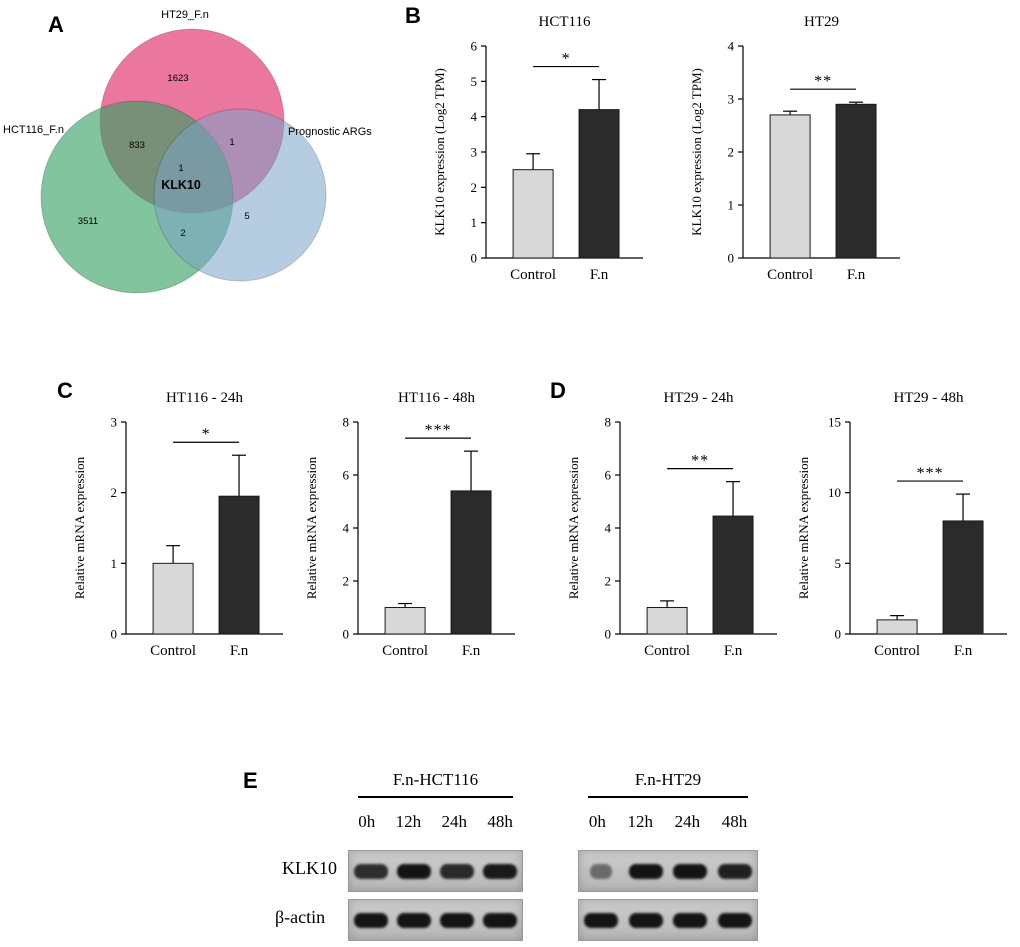 The height and width of the screenshot is (947, 1020). I want to click on blot-group-title-hct116: F.n-HCT116, so click(435, 779).